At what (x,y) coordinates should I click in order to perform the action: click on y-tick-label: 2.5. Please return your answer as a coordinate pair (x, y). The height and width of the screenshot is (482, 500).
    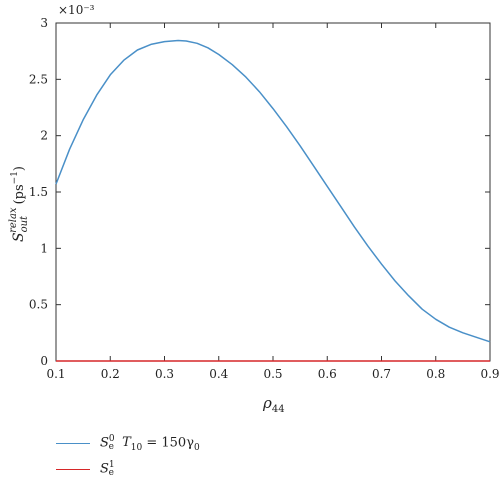
    Looking at the image, I should click on (38, 79).